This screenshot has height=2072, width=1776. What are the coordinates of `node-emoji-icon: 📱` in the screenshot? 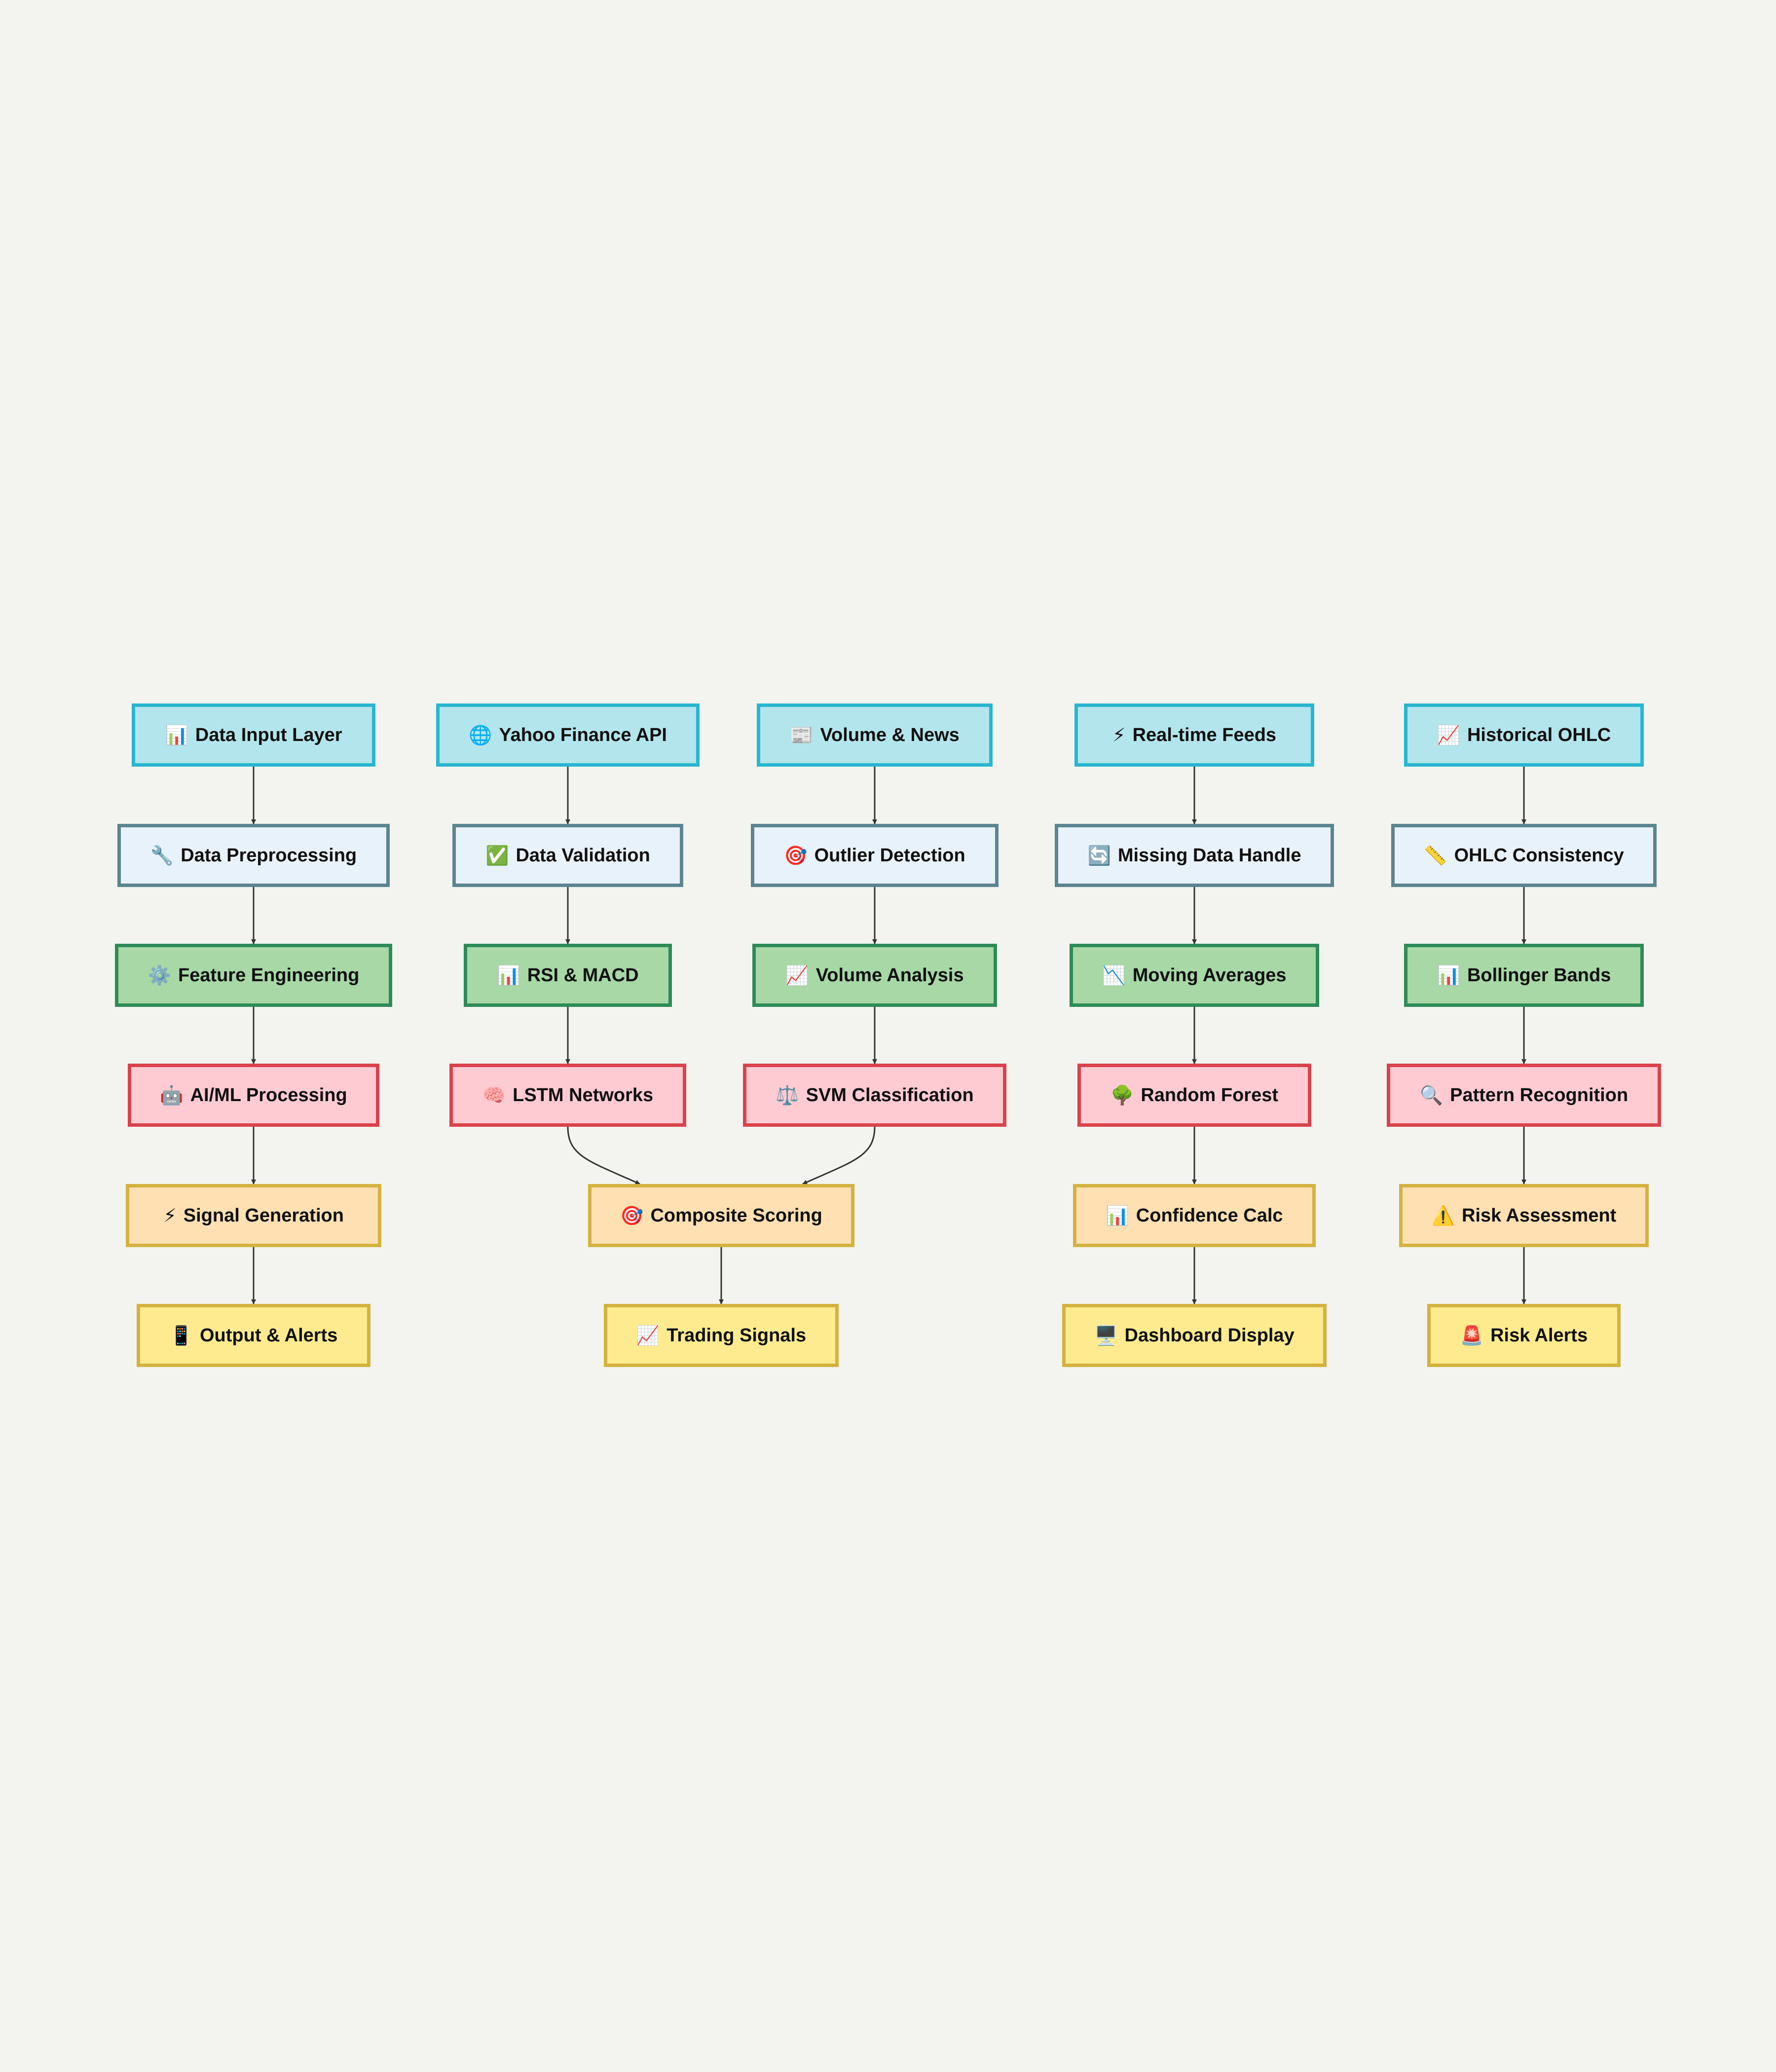 It's located at (181, 1335).